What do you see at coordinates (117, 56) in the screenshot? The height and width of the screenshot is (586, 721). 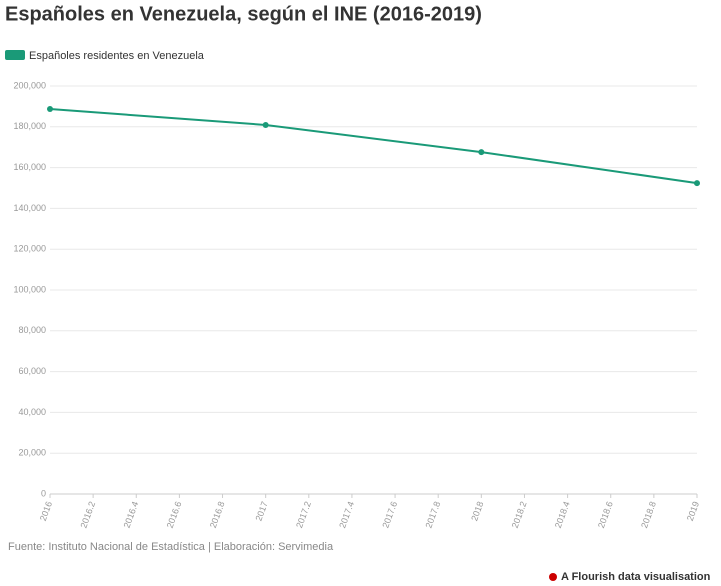 I see `legend-label: Españoles residentes en Venezuela` at bounding box center [117, 56].